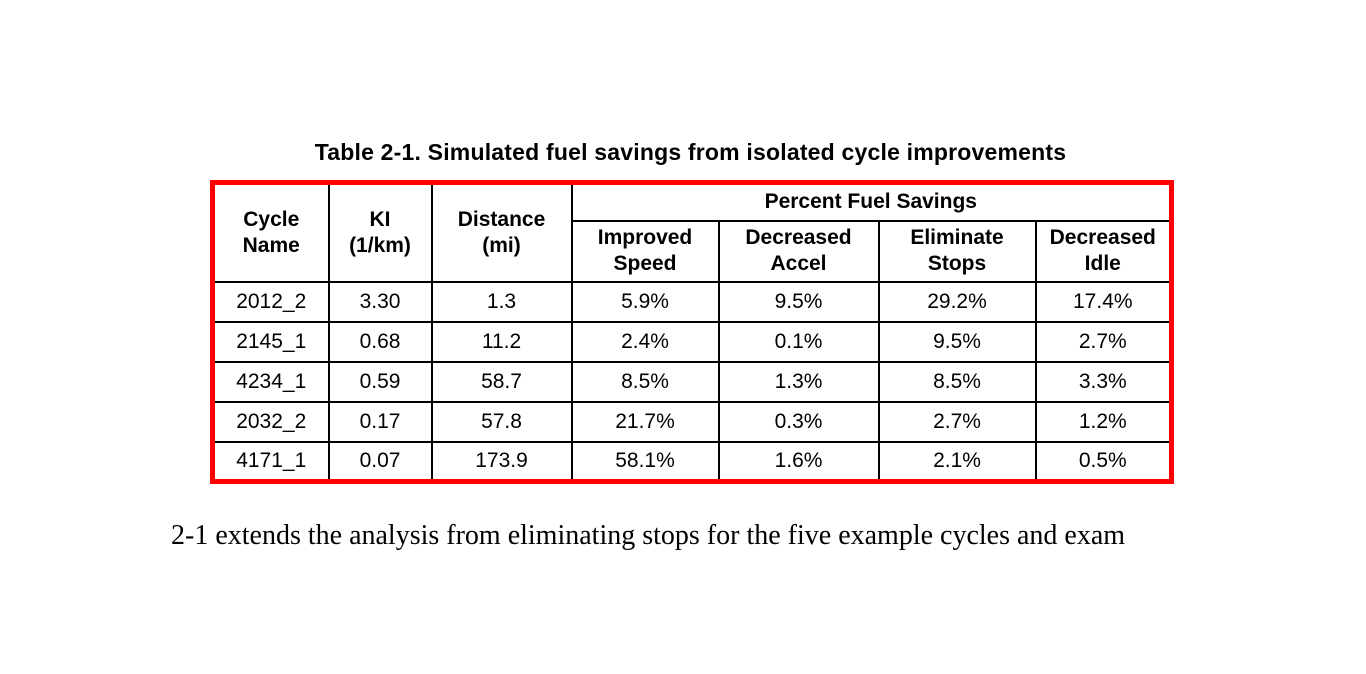  I want to click on cell-eliminate-stops: 2.1%, so click(957, 461).